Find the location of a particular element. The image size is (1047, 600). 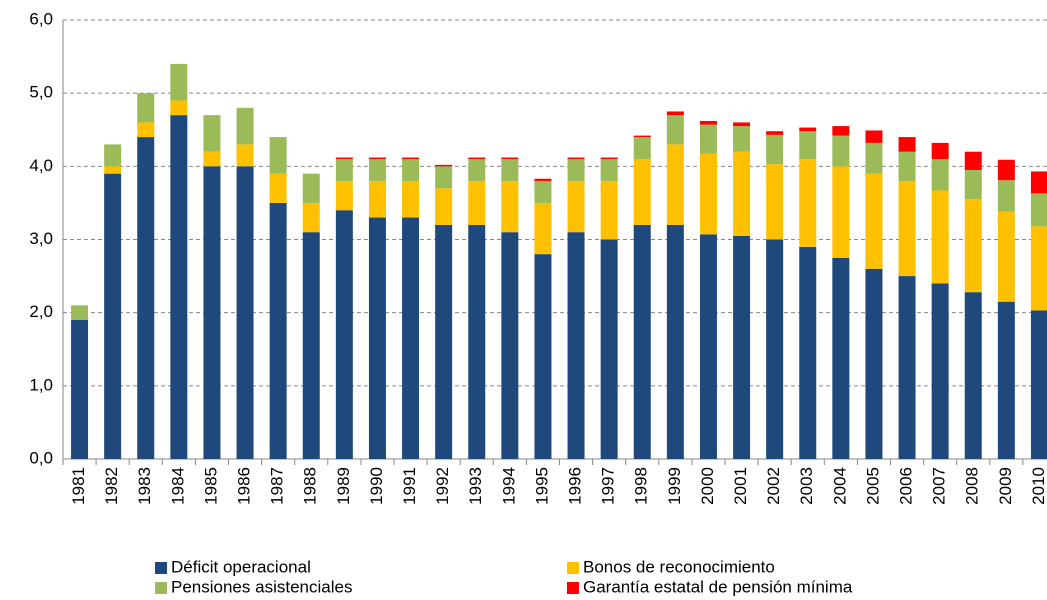

x-tick-label: 1984 is located at coordinates (177, 486).